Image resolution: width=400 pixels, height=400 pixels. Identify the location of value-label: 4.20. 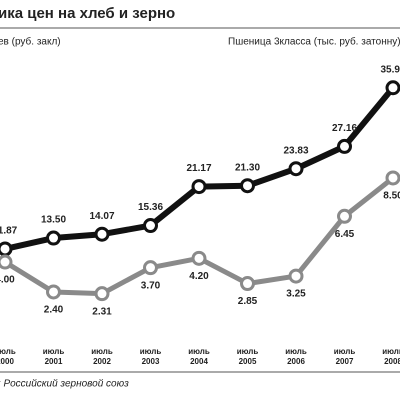
(199, 276).